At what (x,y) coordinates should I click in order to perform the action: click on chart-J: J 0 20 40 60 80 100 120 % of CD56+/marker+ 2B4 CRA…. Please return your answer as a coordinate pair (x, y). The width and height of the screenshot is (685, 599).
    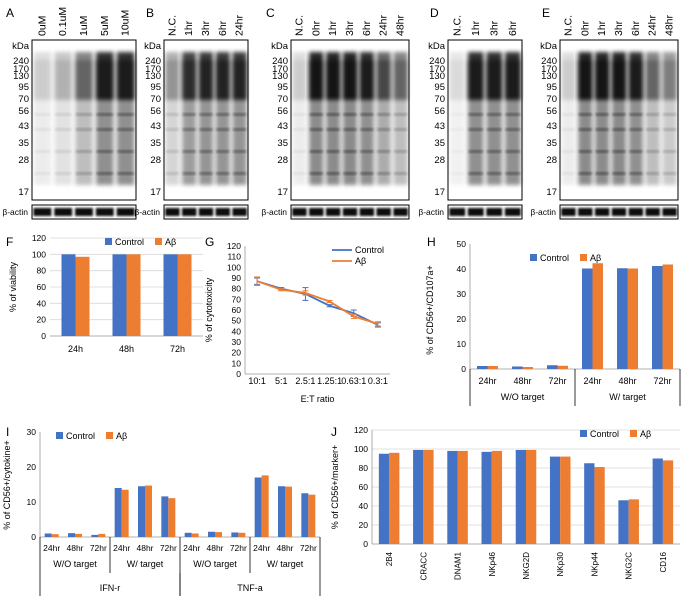
    Looking at the image, I should click on (505, 502).